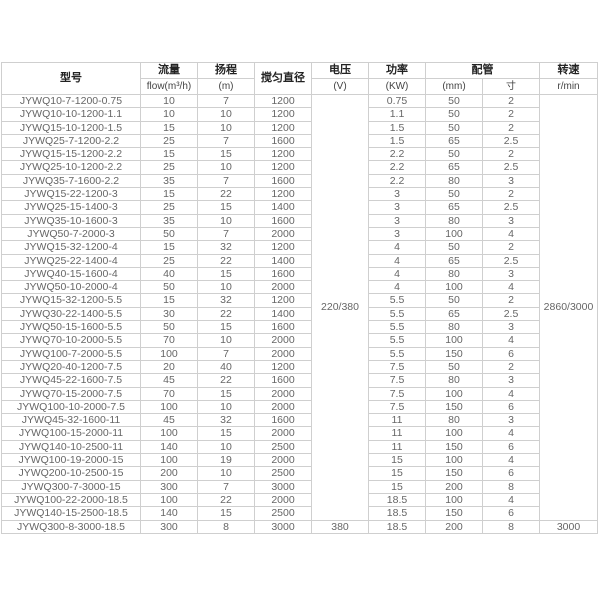 Image resolution: width=600 pixels, height=600 pixels. What do you see at coordinates (71, 433) in the screenshot?
I see `cell-model: JYWQ100-15-2000-11` at bounding box center [71, 433].